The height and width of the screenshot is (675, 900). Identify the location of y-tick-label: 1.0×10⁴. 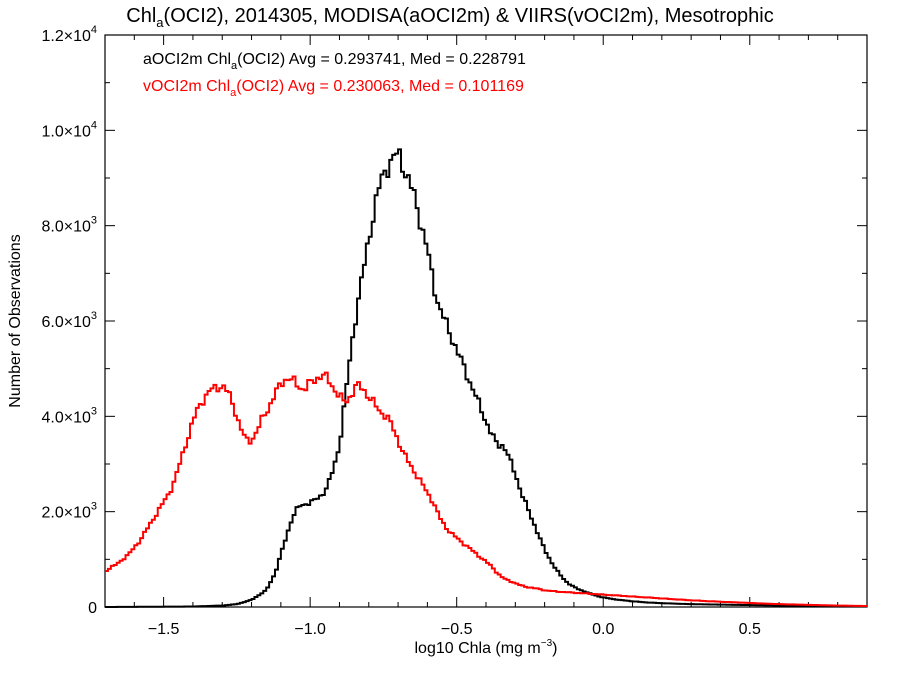
(69, 129).